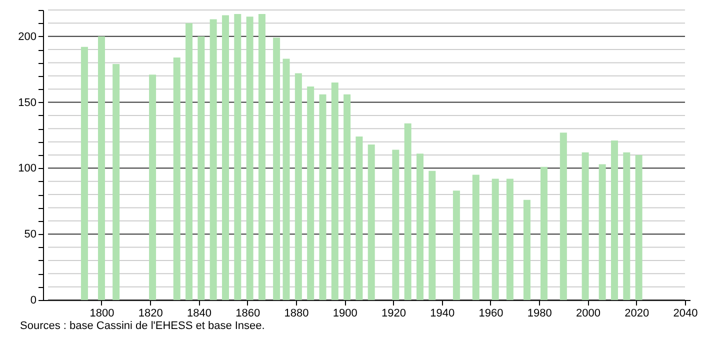 The width and height of the screenshot is (710, 340). I want to click on x-tick-label: 2000, so click(588, 314).